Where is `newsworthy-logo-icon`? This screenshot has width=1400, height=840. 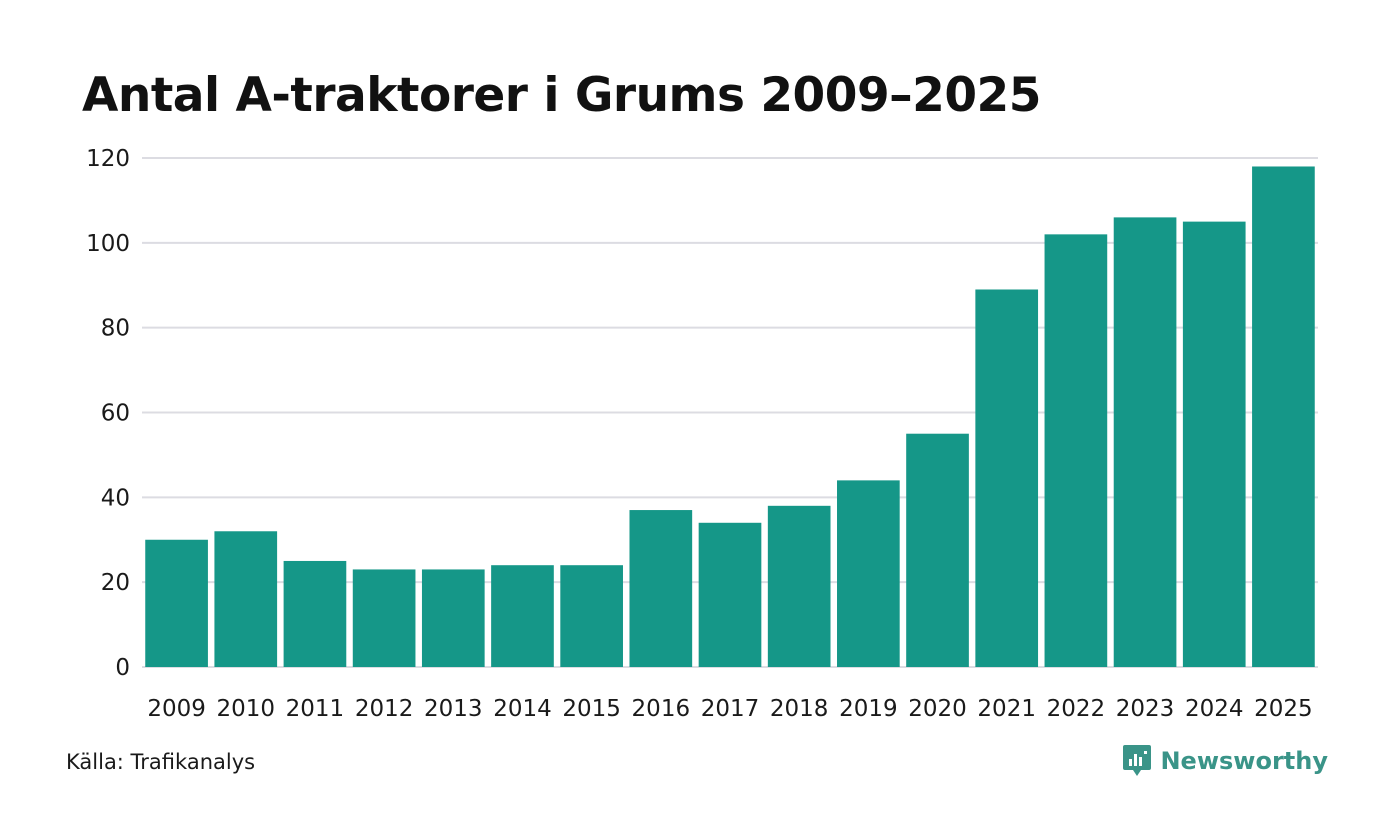 newsworthy-logo-icon is located at coordinates (1137, 760).